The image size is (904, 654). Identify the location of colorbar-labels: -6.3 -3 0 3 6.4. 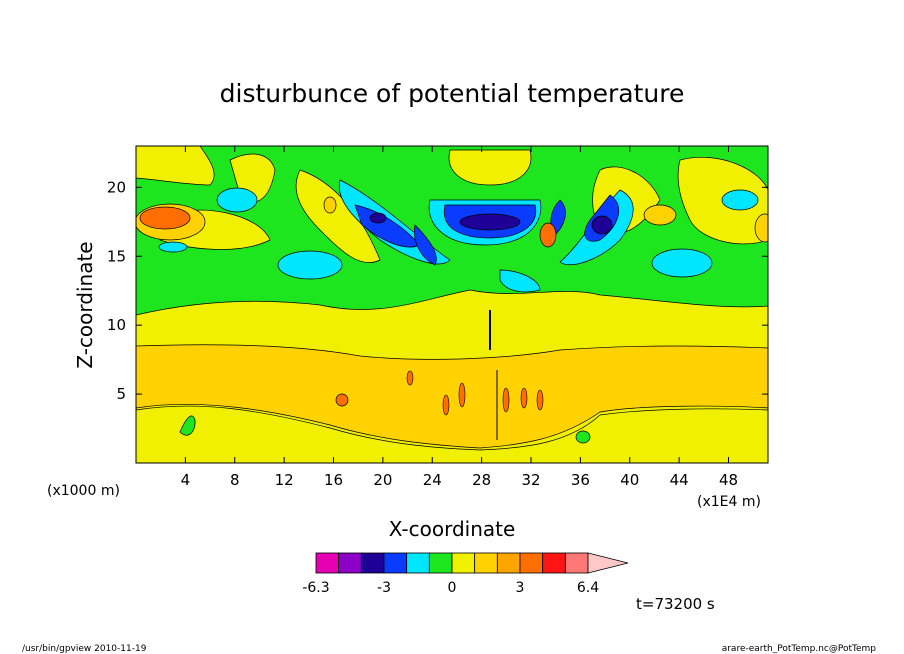
(450, 588).